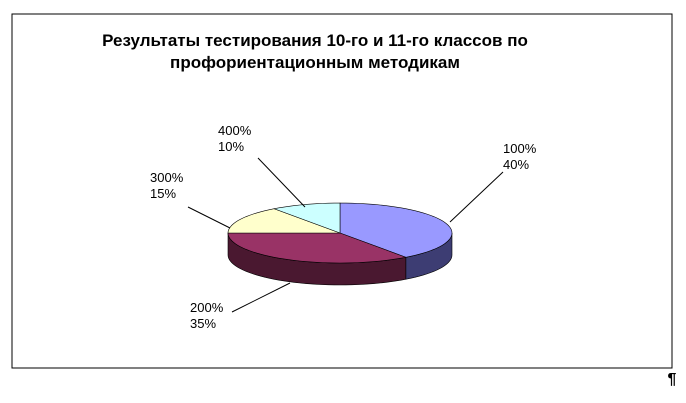 The height and width of the screenshot is (403, 686). I want to click on category-label: 200%, so click(207, 307).